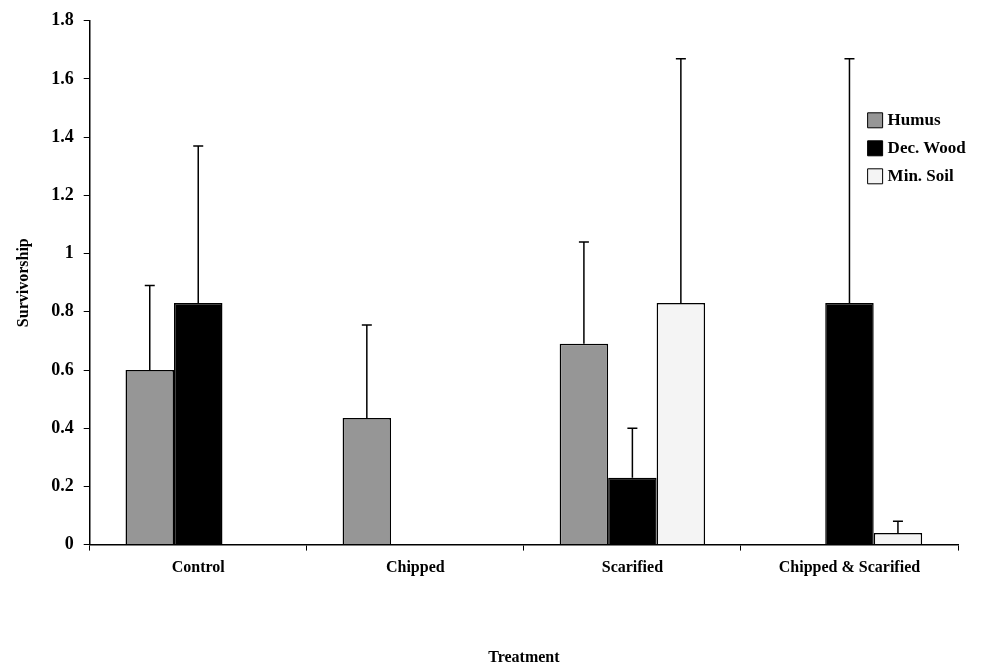 The image size is (1003, 669). What do you see at coordinates (849, 567) in the screenshot?
I see `x-tick-label: Chipped & Scarified` at bounding box center [849, 567].